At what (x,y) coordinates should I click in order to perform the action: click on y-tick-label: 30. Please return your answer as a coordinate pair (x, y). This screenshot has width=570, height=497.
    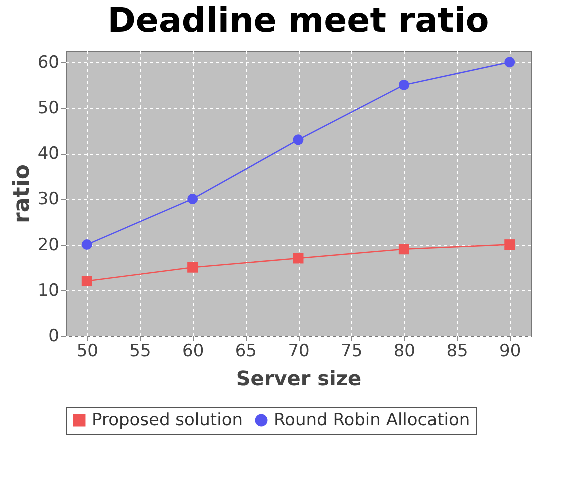
    Looking at the image, I should click on (49, 200).